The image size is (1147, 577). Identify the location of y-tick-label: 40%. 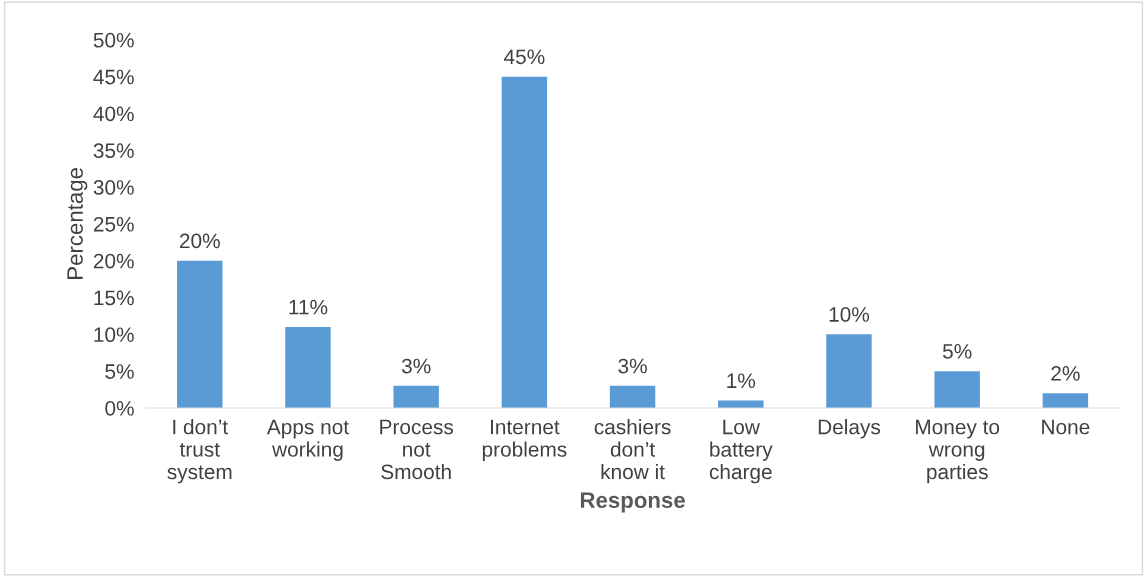
(113, 114).